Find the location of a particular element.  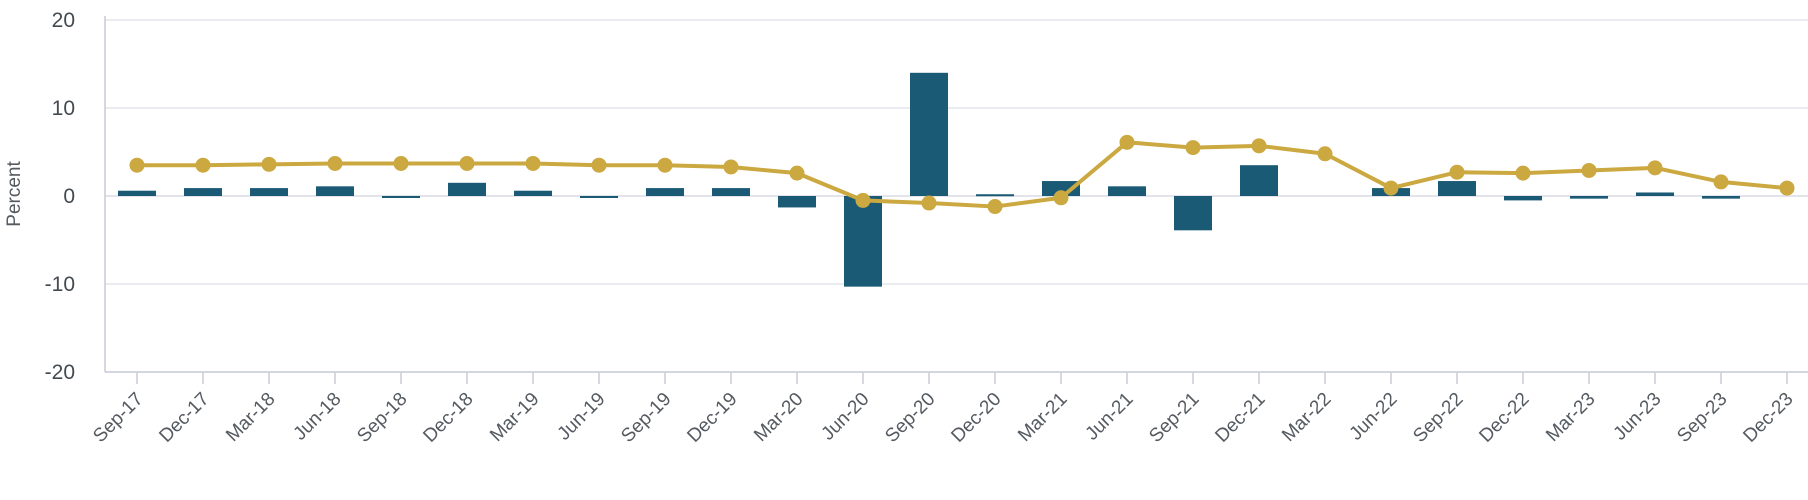

x-tick-label: Sep-20 is located at coordinates (910, 418).